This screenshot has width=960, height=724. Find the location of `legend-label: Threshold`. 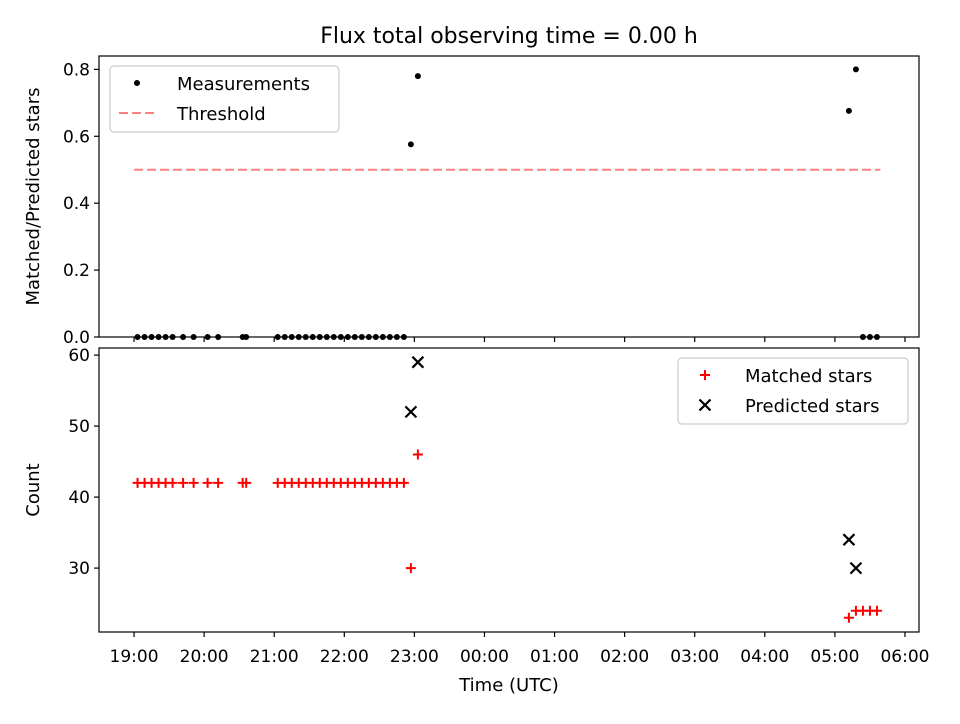

legend-label: Threshold is located at coordinates (221, 114).